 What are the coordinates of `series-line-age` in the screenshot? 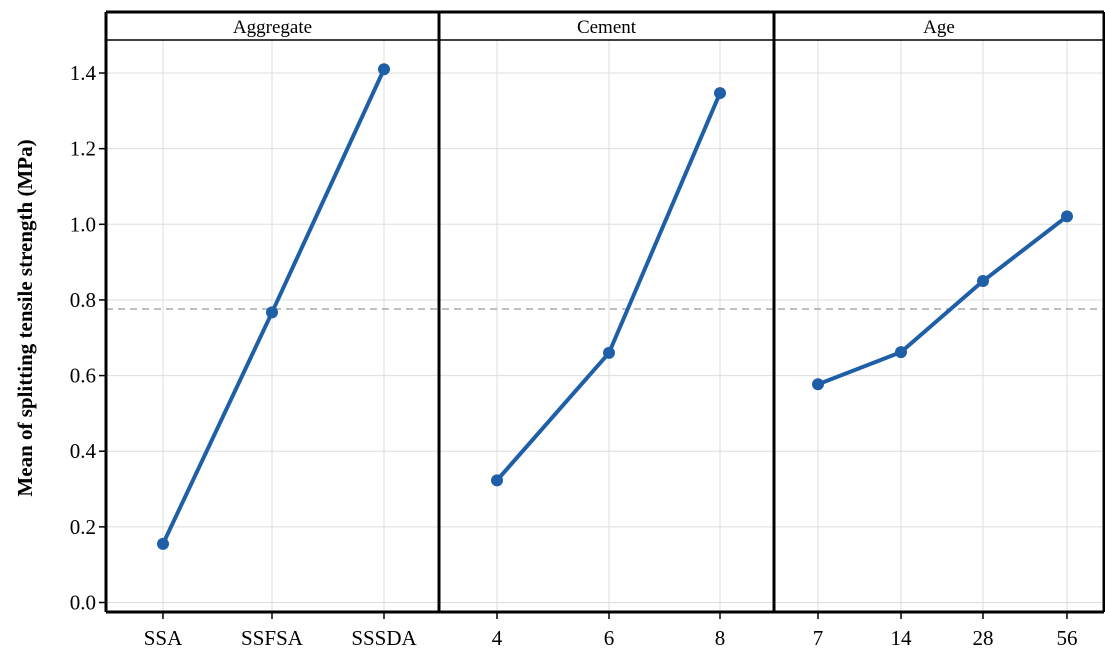 It's located at (943, 300).